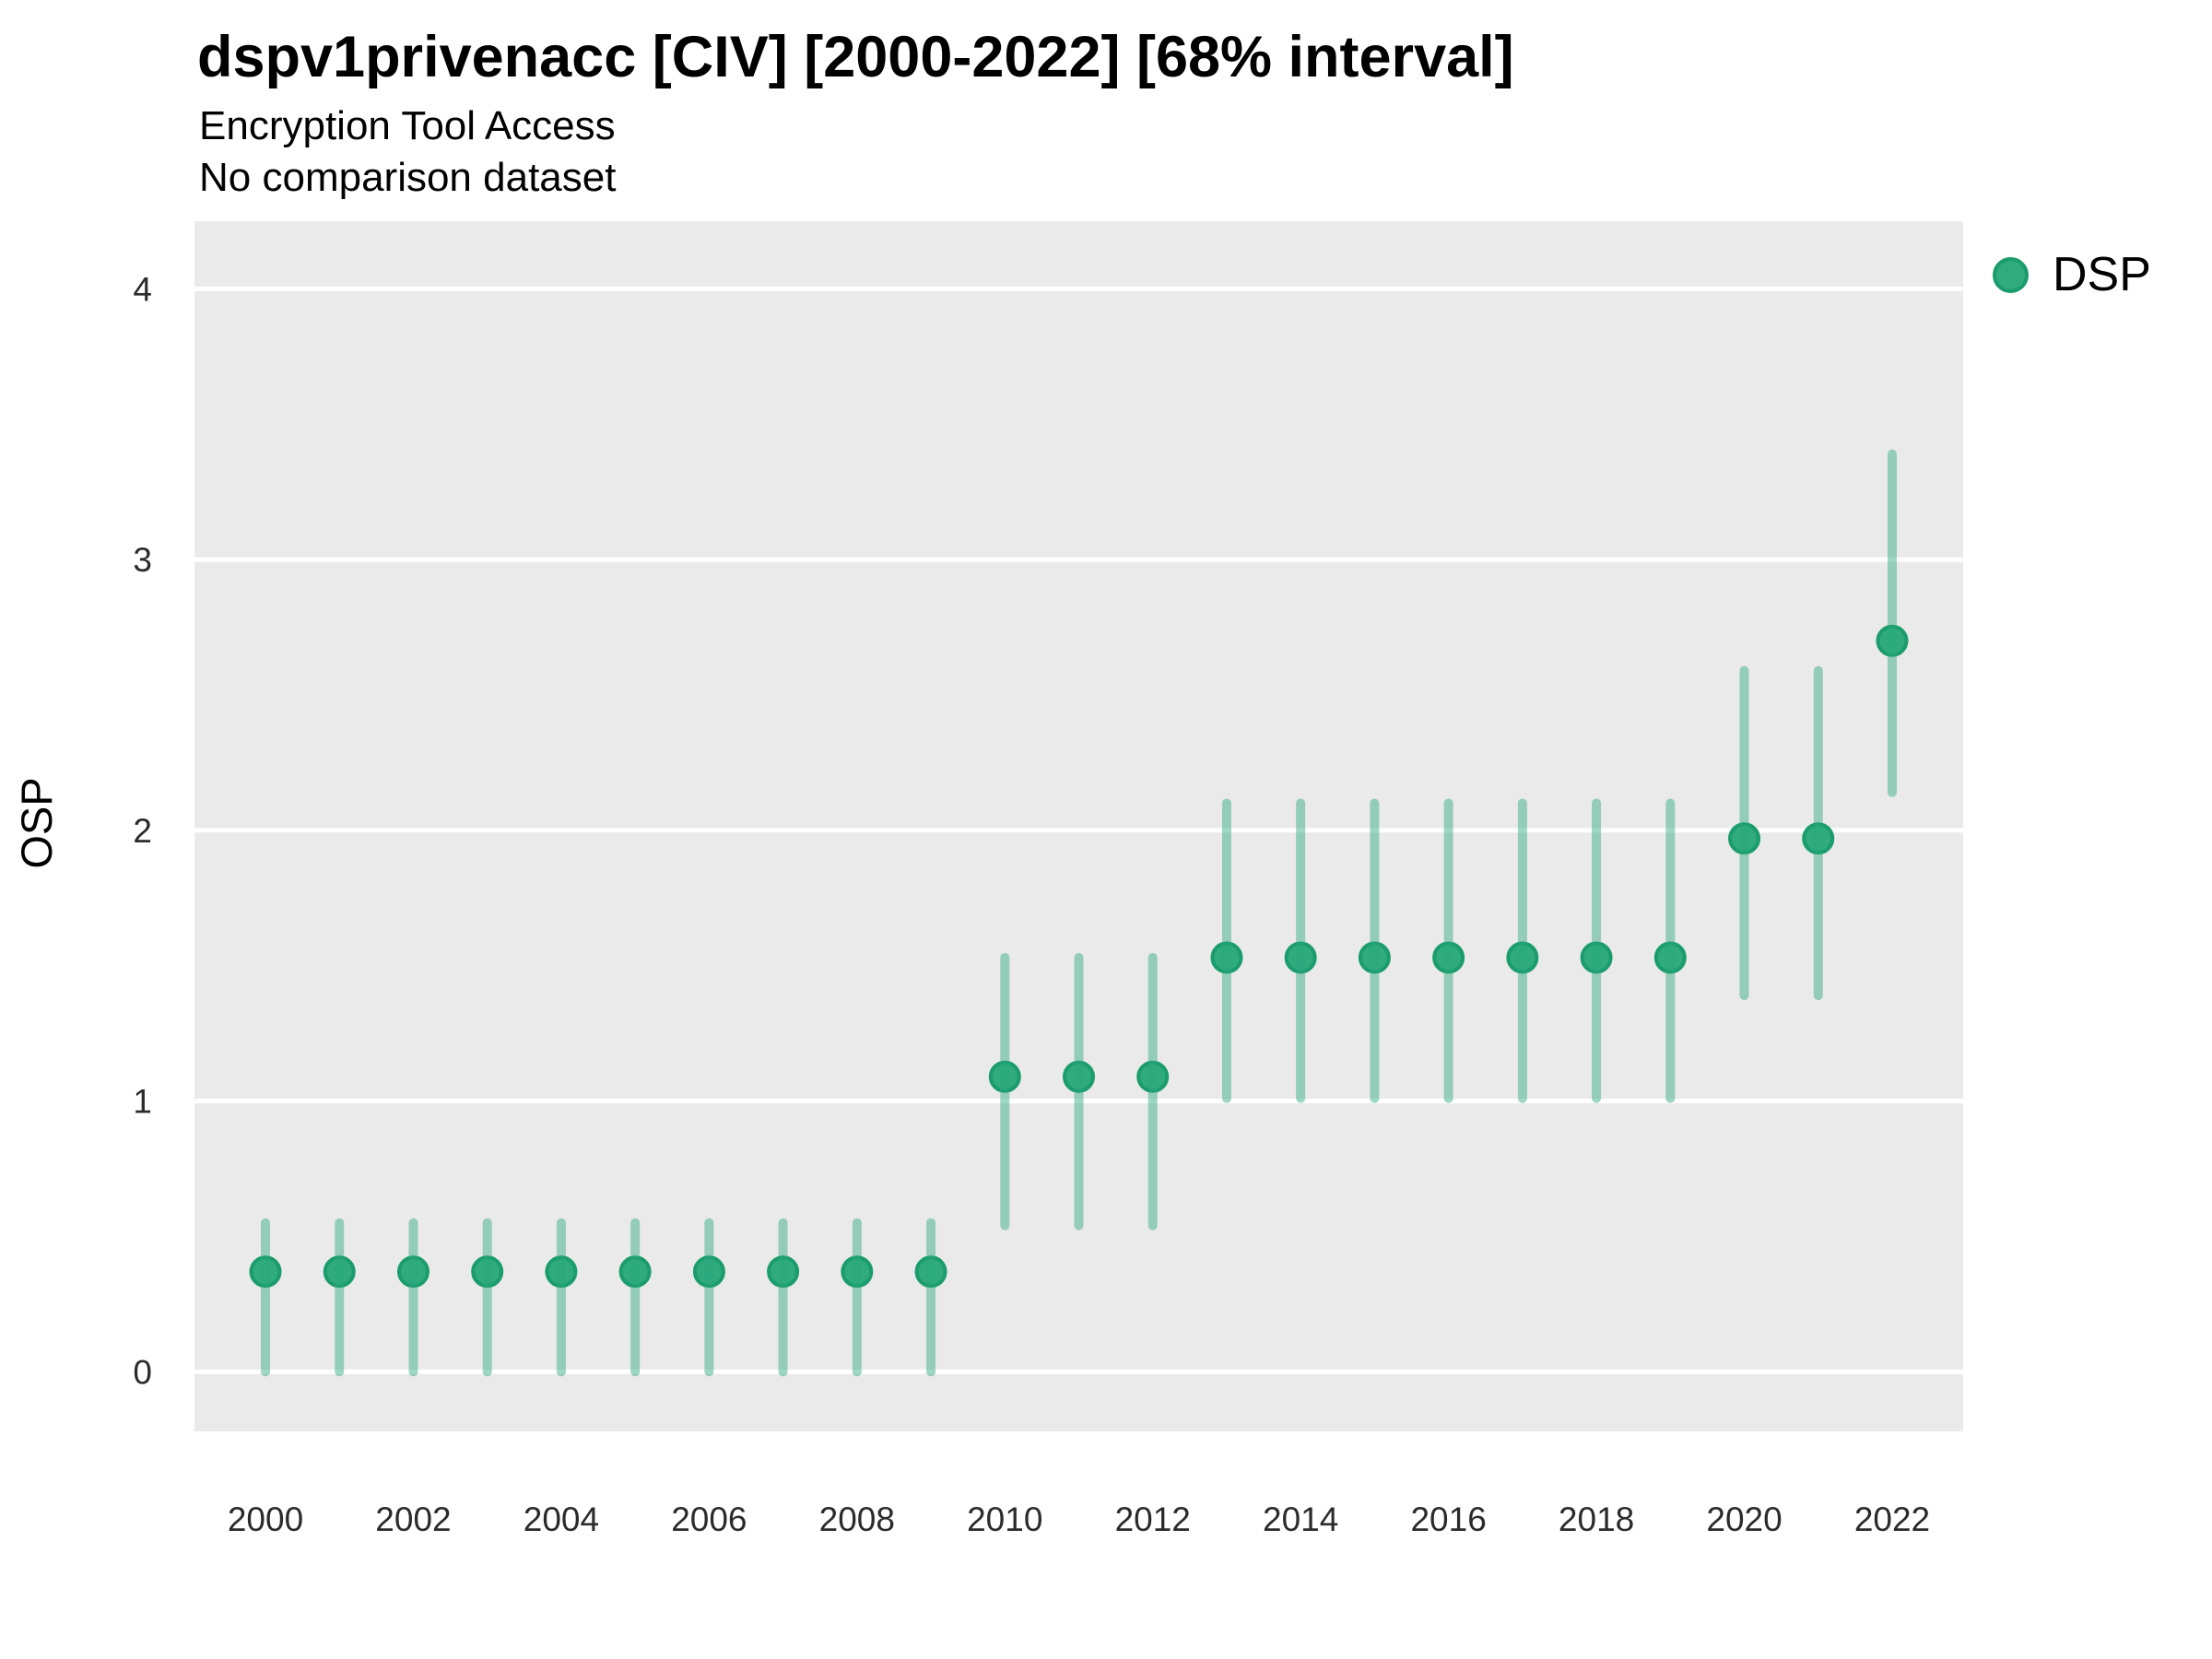 The width and height of the screenshot is (2212, 1659). Describe the element at coordinates (487, 1271) in the screenshot. I see `data-point-2003` at that location.